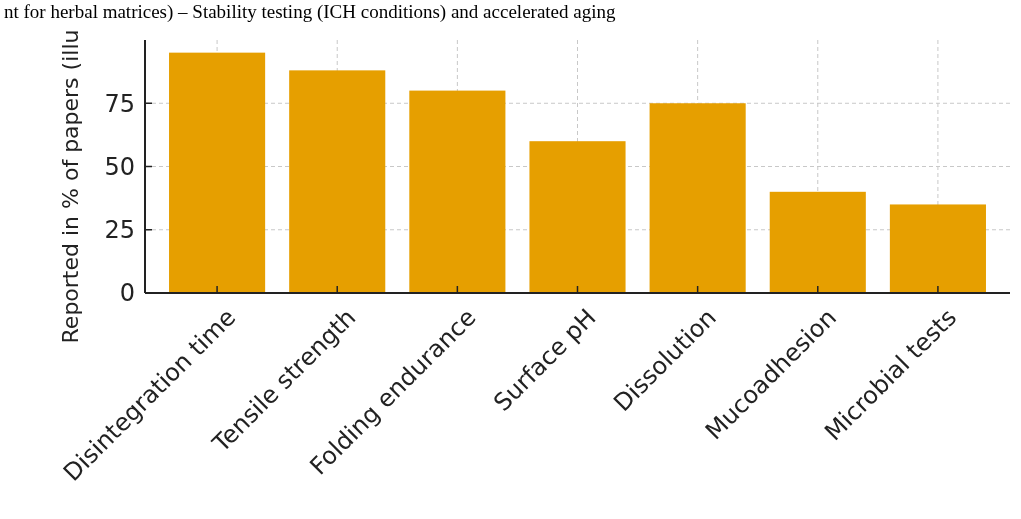  I want to click on y-tick-label: 25, so click(119, 230).